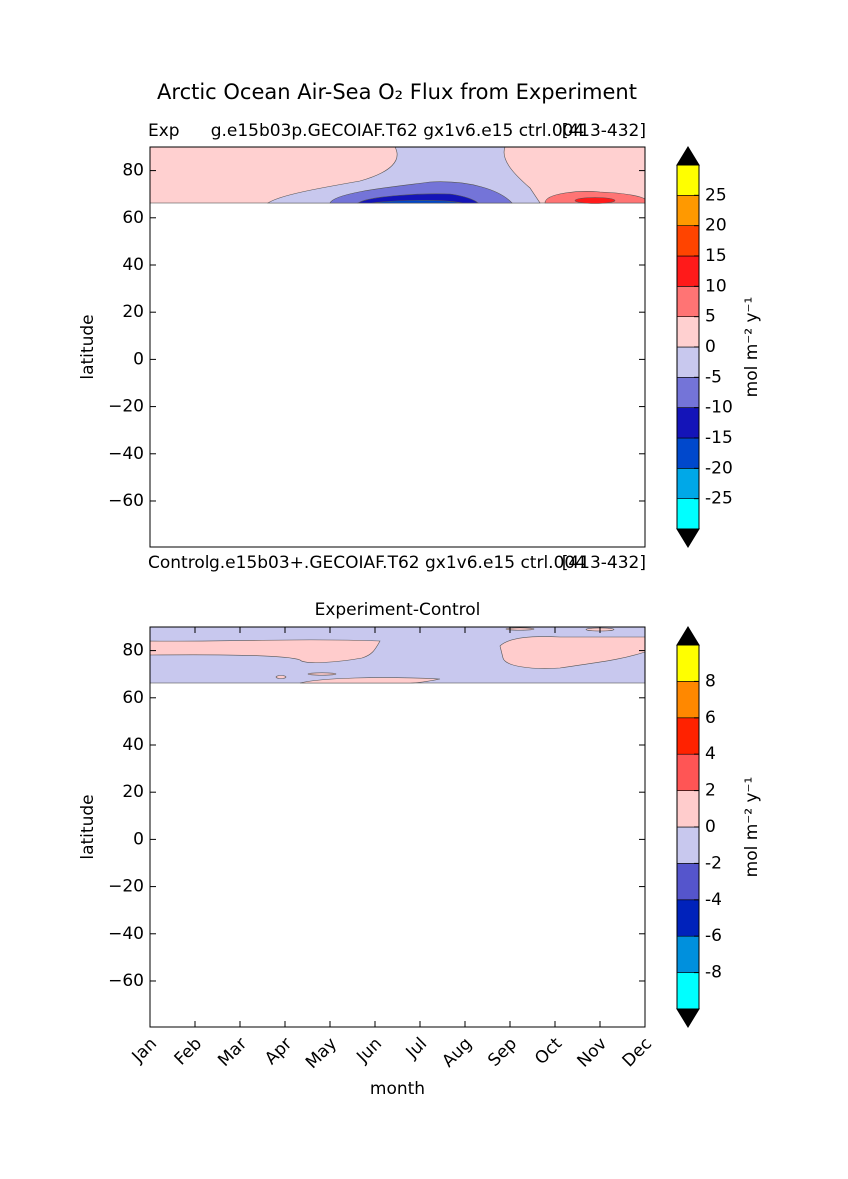 Image resolution: width=848 pixels, height=1179 pixels. What do you see at coordinates (637, 1052) in the screenshot?
I see `x-tick-label: Dec` at bounding box center [637, 1052].